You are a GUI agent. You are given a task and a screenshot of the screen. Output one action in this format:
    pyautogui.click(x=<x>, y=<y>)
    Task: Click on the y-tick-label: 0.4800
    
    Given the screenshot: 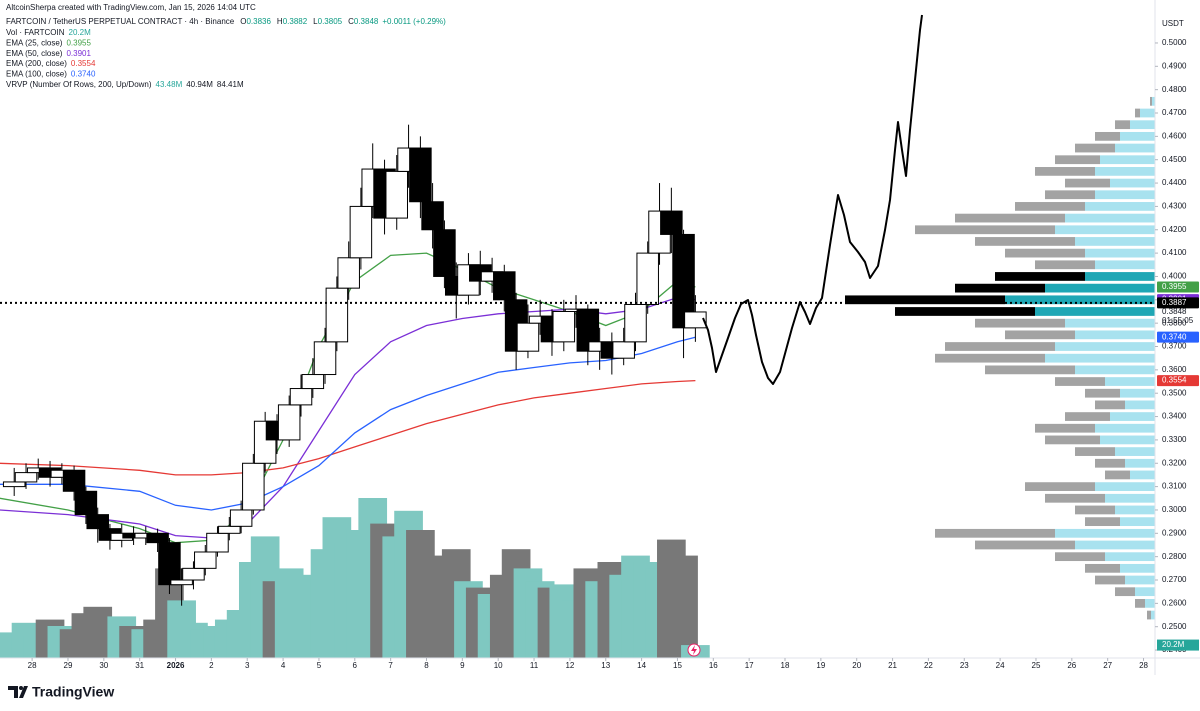 What is the action you would take?
    pyautogui.click(x=1174, y=89)
    